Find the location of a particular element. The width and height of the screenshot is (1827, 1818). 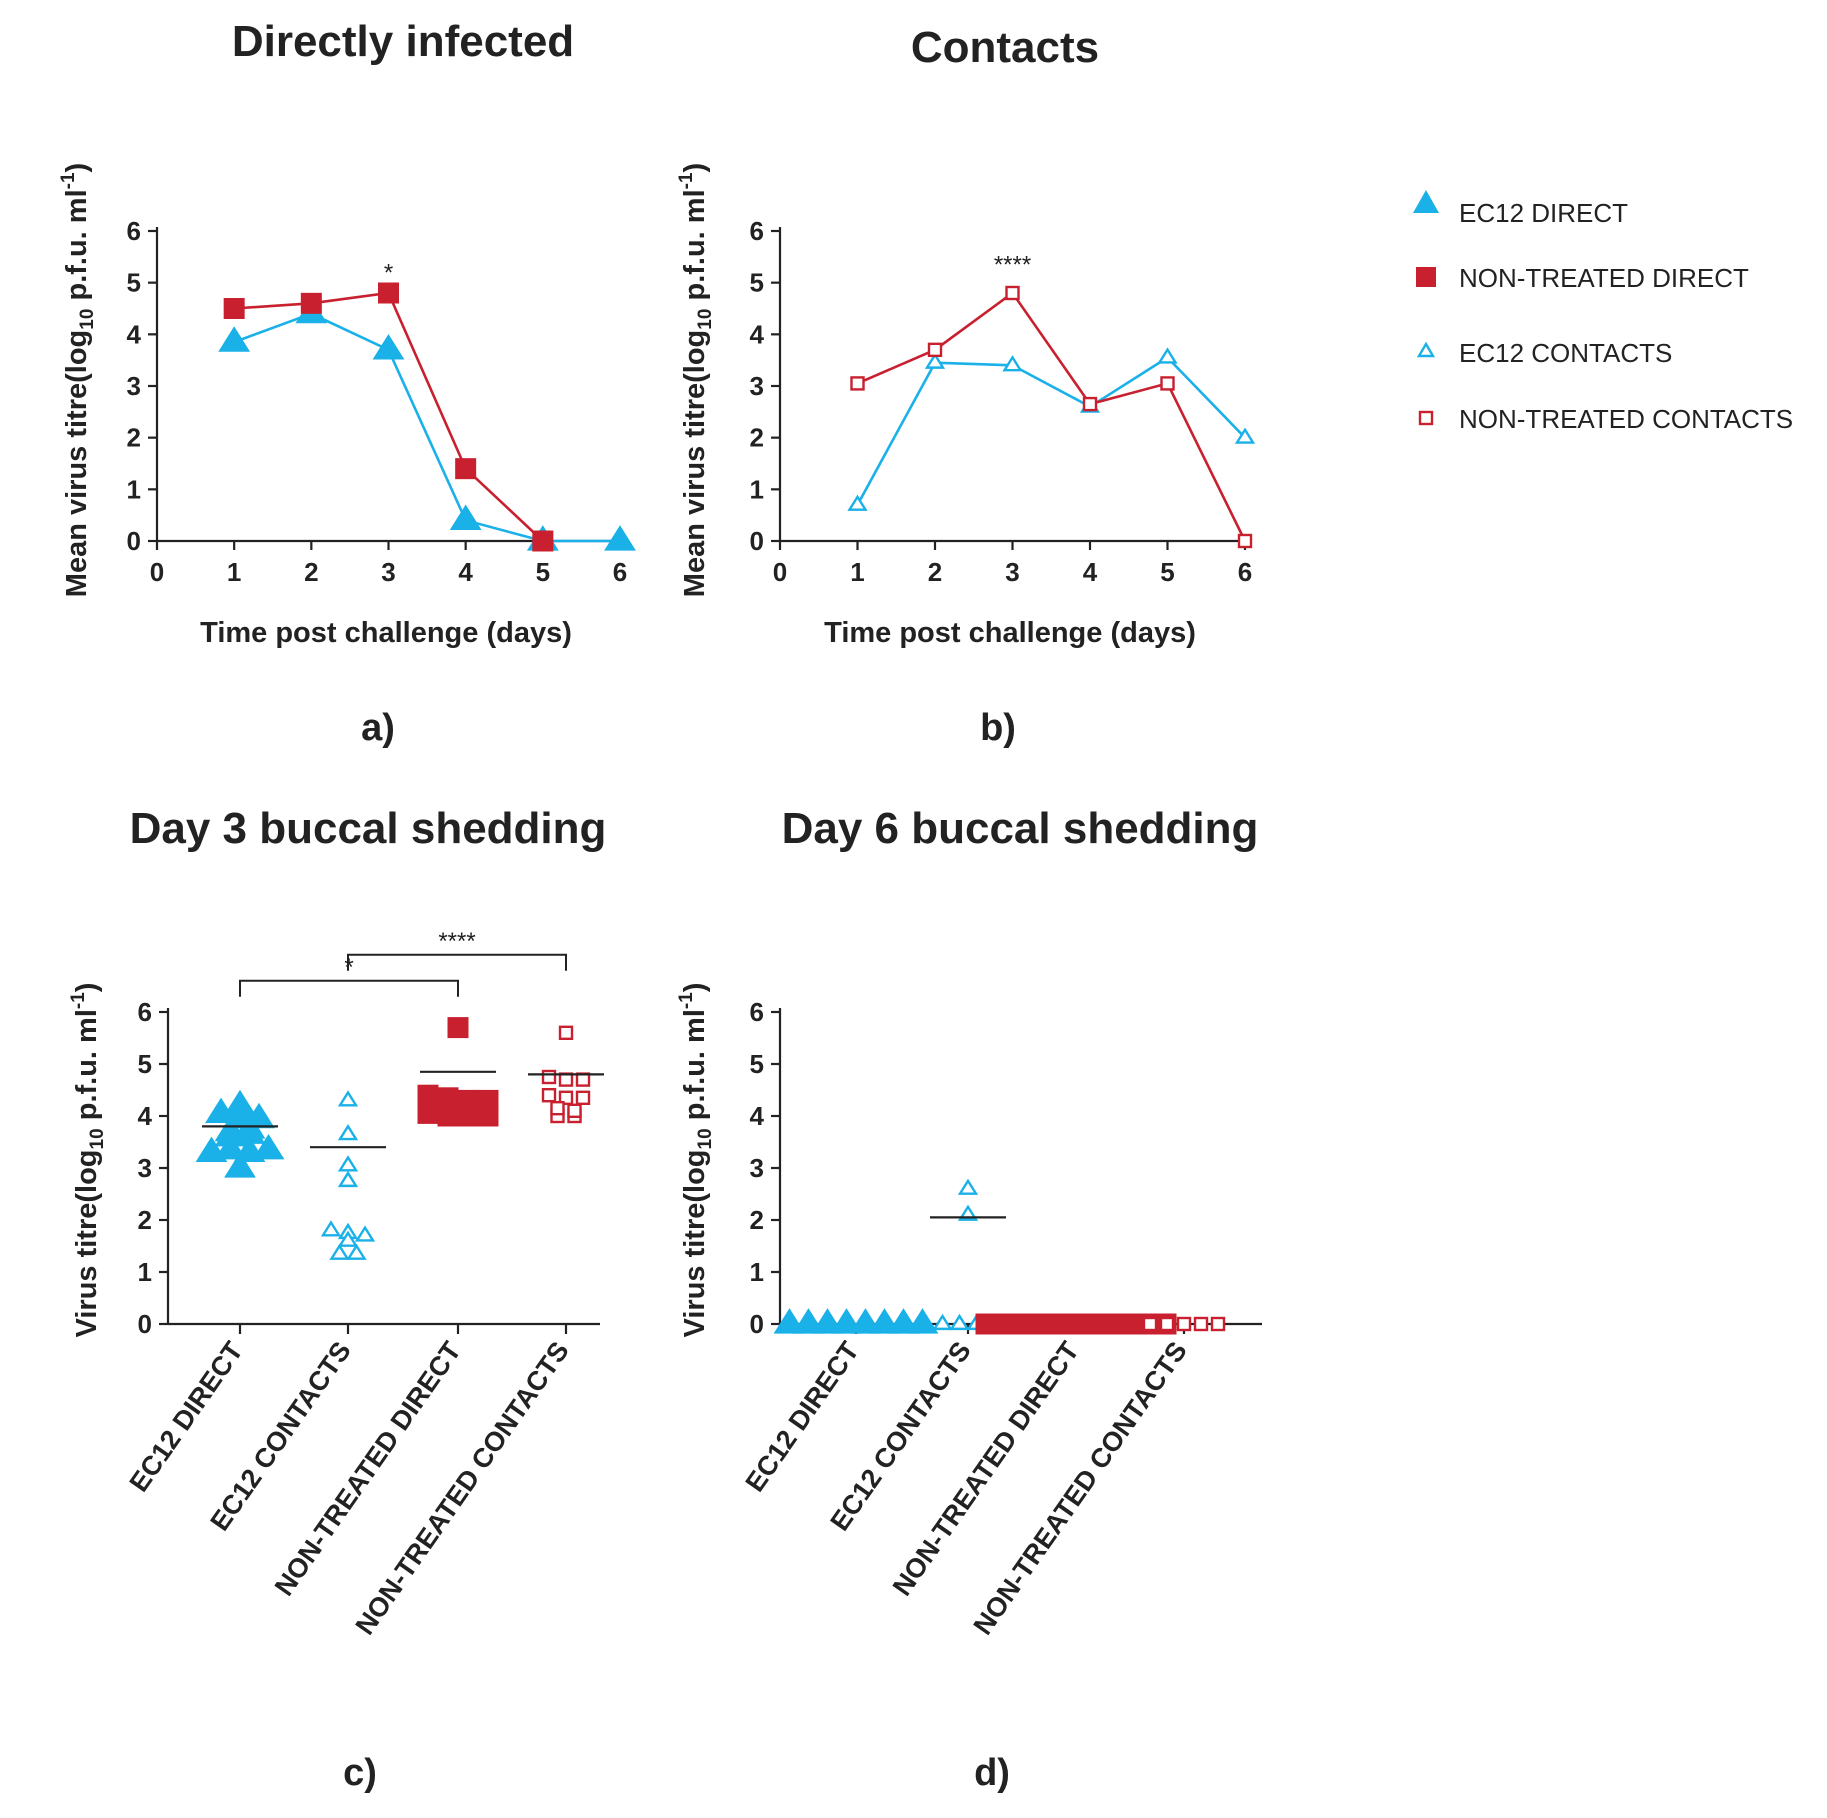

panel-b-plot: 0 1 2 3 4 5 6 0 1 2 3 4 5 6 **** is located at coordinates (1003, 401).